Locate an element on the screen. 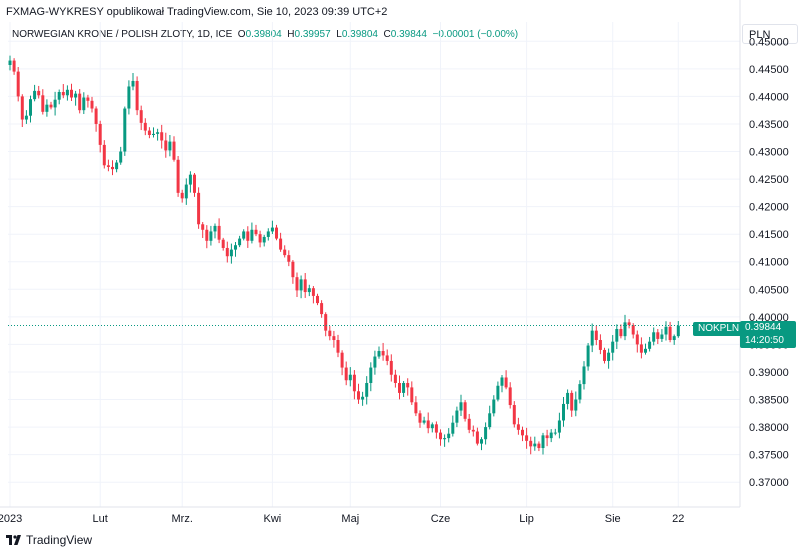 This screenshot has height=553, width=800. y-tick-label: 0.41000 is located at coordinates (769, 263).